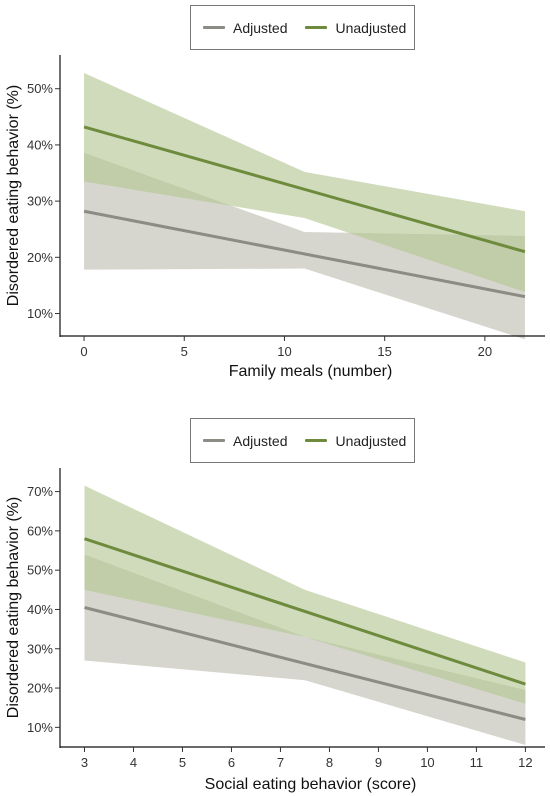 The image size is (550, 796). Describe the element at coordinates (302, 440) in the screenshot. I see `legend-2: Adjusted Unadjusted` at that location.